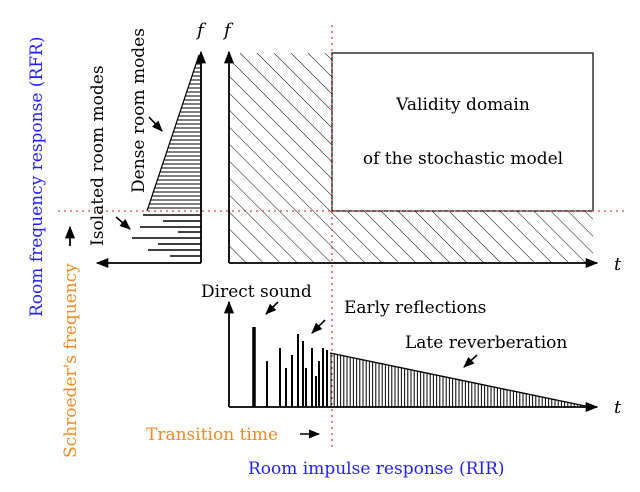 Image resolution: width=640 pixels, height=492 pixels. I want to click on late-reverberation-envelope, so click(460, 380).